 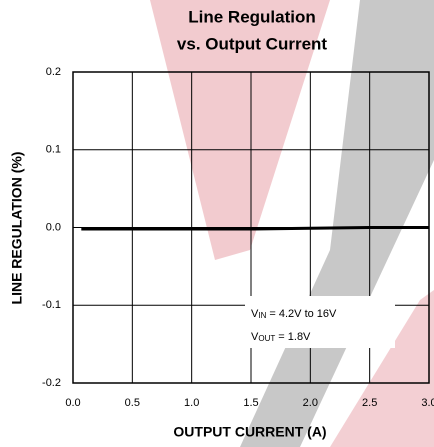 I want to click on y-axis-label: LINE REGULATION (%), so click(x=17, y=228).